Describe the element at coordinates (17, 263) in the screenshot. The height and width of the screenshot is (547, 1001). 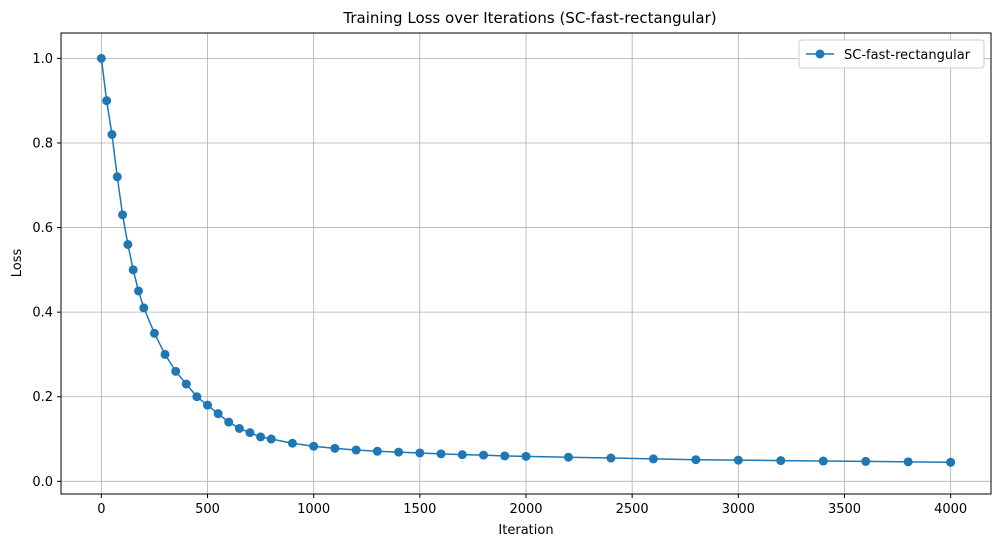
I see `y-axis-label: Loss` at that location.